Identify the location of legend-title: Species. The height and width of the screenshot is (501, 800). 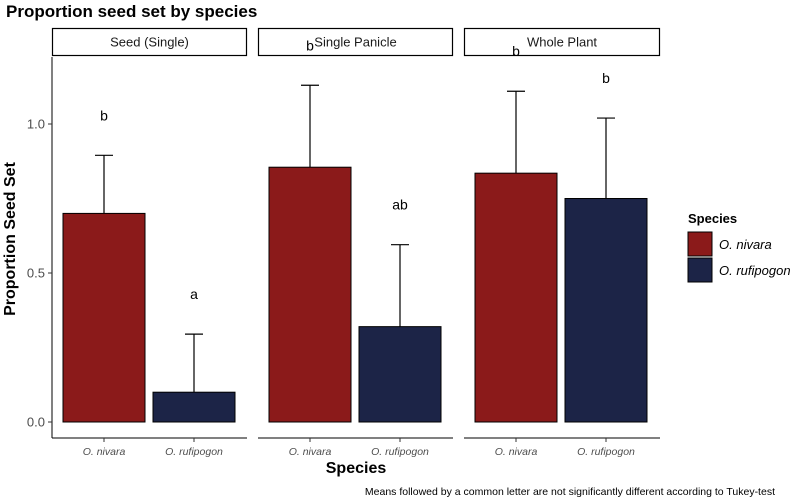
(712, 218).